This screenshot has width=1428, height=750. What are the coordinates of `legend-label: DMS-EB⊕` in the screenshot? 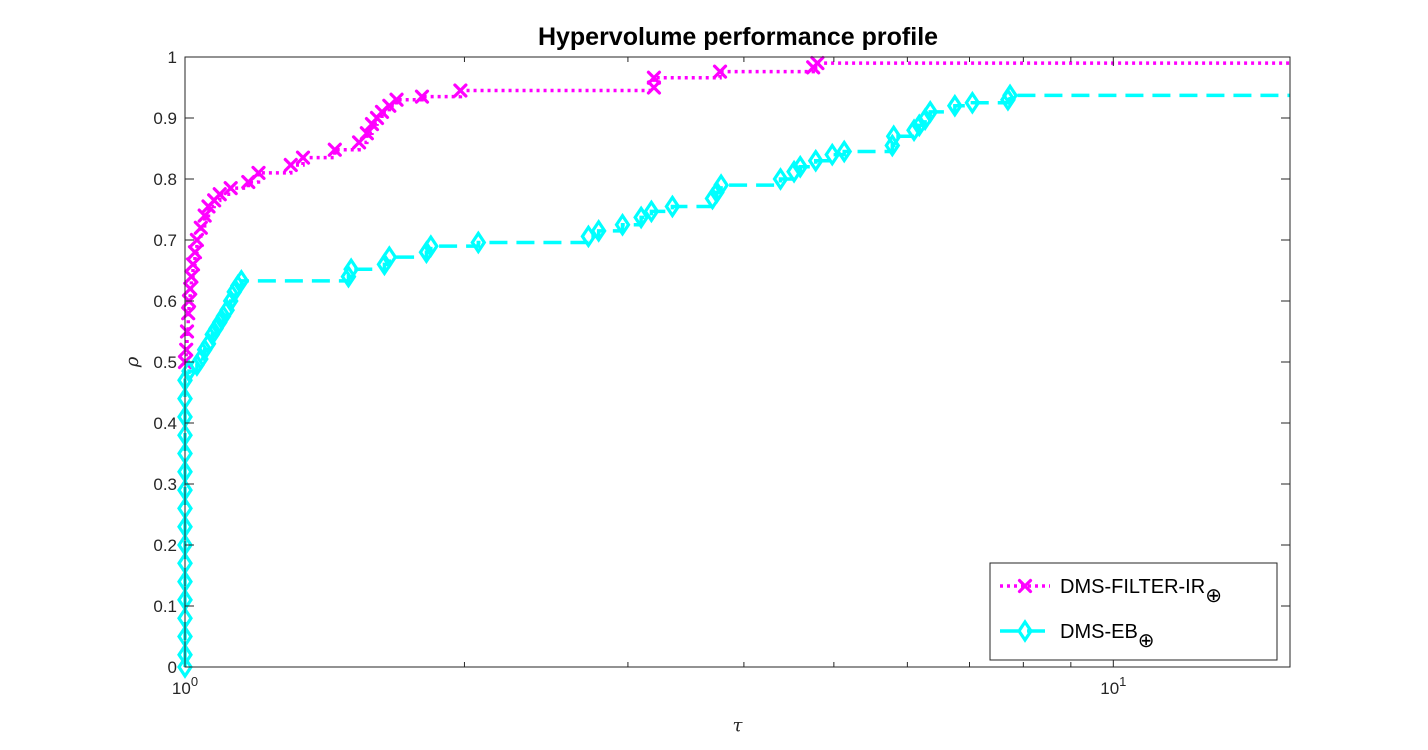 It's located at (1107, 636).